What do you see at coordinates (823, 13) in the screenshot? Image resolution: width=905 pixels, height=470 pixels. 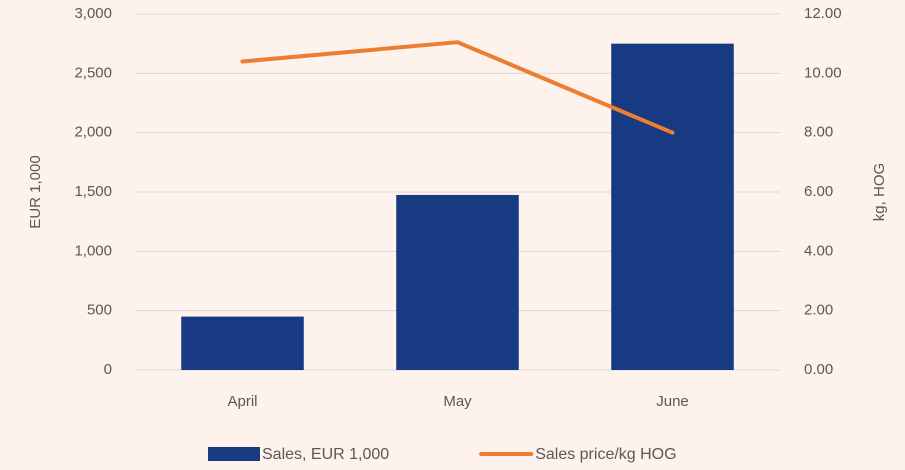 I see `y2-tick-label: 12.00` at bounding box center [823, 13].